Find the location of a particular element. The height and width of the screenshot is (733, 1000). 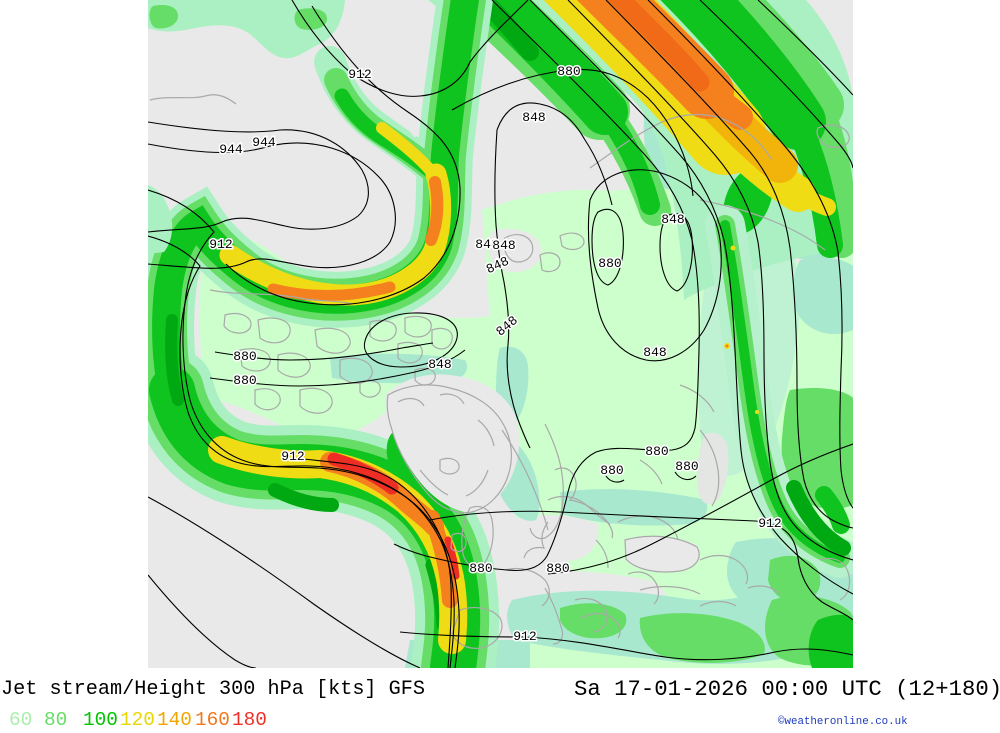

svg-text: 120 is located at coordinates (137, 720).